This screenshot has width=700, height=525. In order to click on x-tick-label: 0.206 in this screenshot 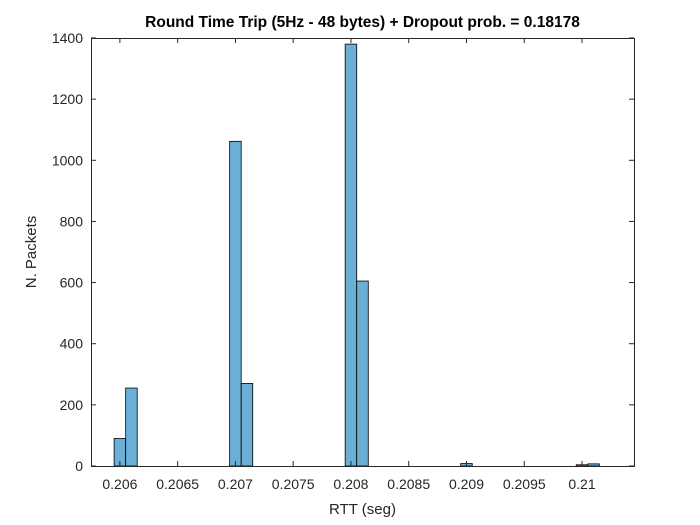, I will do `click(119, 484)`.